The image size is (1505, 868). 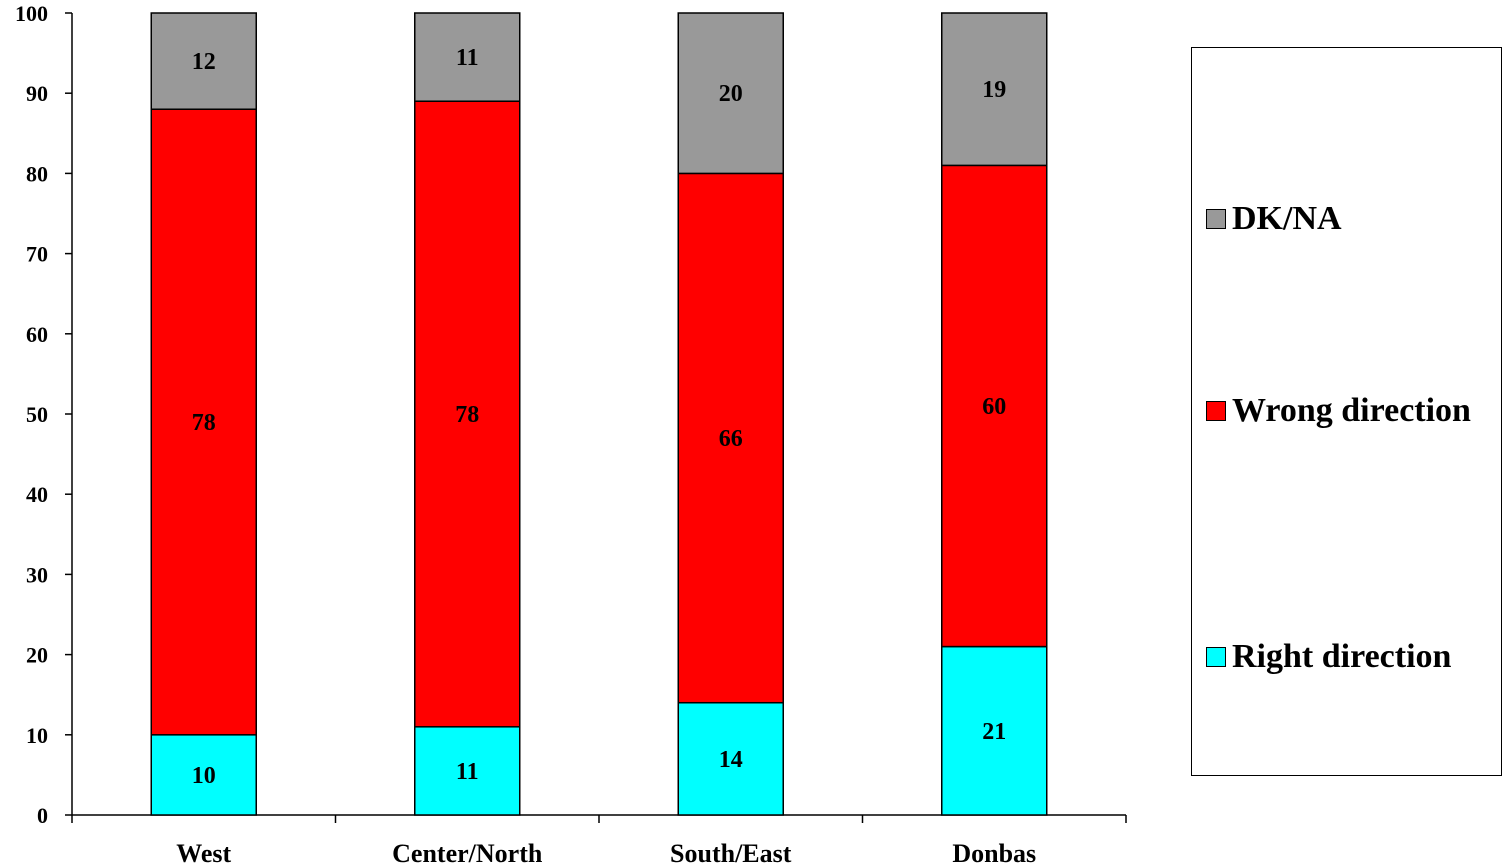 What do you see at coordinates (1216, 657) in the screenshot?
I see `legend-swatch-right-direction` at bounding box center [1216, 657].